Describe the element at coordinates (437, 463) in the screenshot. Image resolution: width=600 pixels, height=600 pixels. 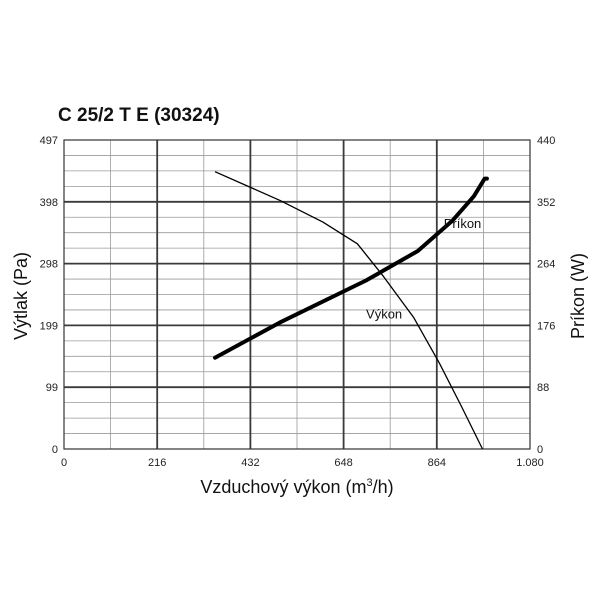
I see `x-tick-label: 864` at that location.